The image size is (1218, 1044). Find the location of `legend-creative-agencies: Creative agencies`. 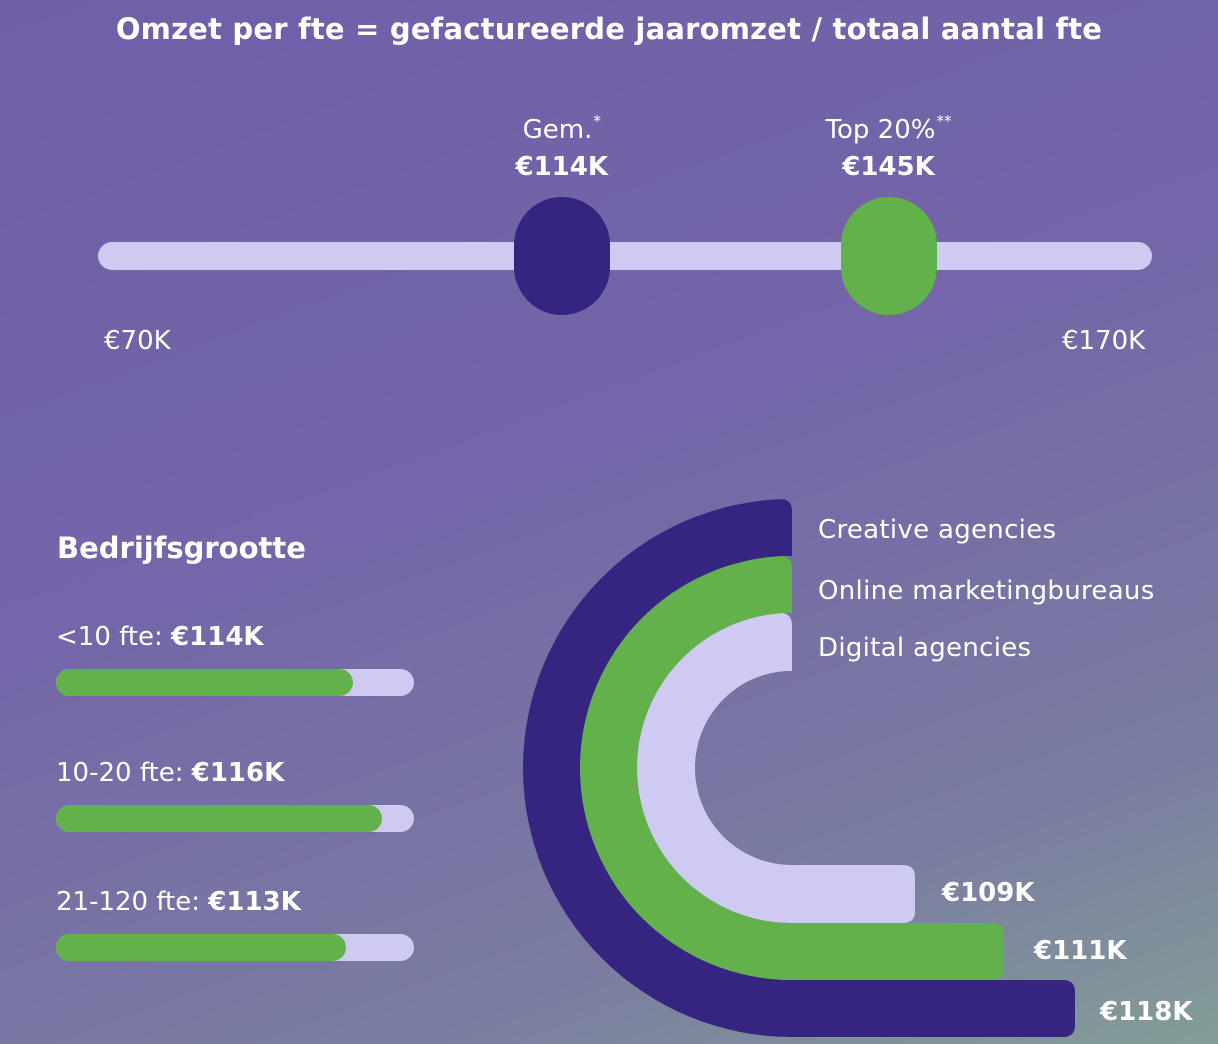

legend-creative-agencies: Creative agencies is located at coordinates (937, 530).